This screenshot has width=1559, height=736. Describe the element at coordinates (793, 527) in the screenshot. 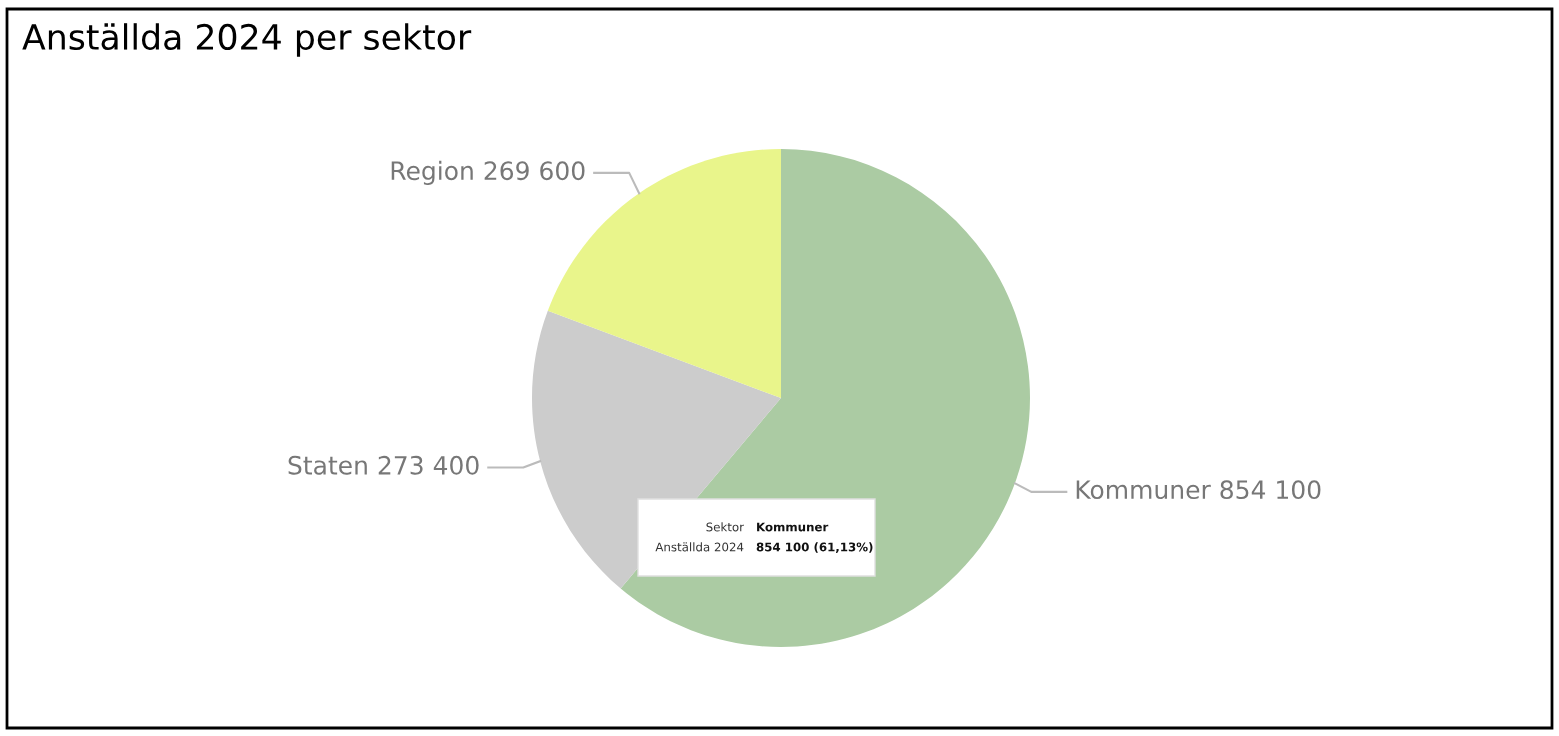

I see `slice-label: Kommuner` at that location.